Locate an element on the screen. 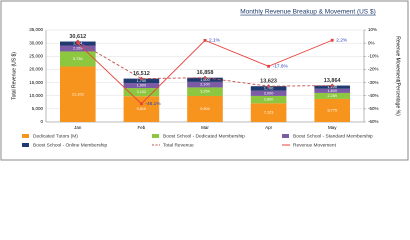  bar-value-label: 7,123 is located at coordinates (269, 113).